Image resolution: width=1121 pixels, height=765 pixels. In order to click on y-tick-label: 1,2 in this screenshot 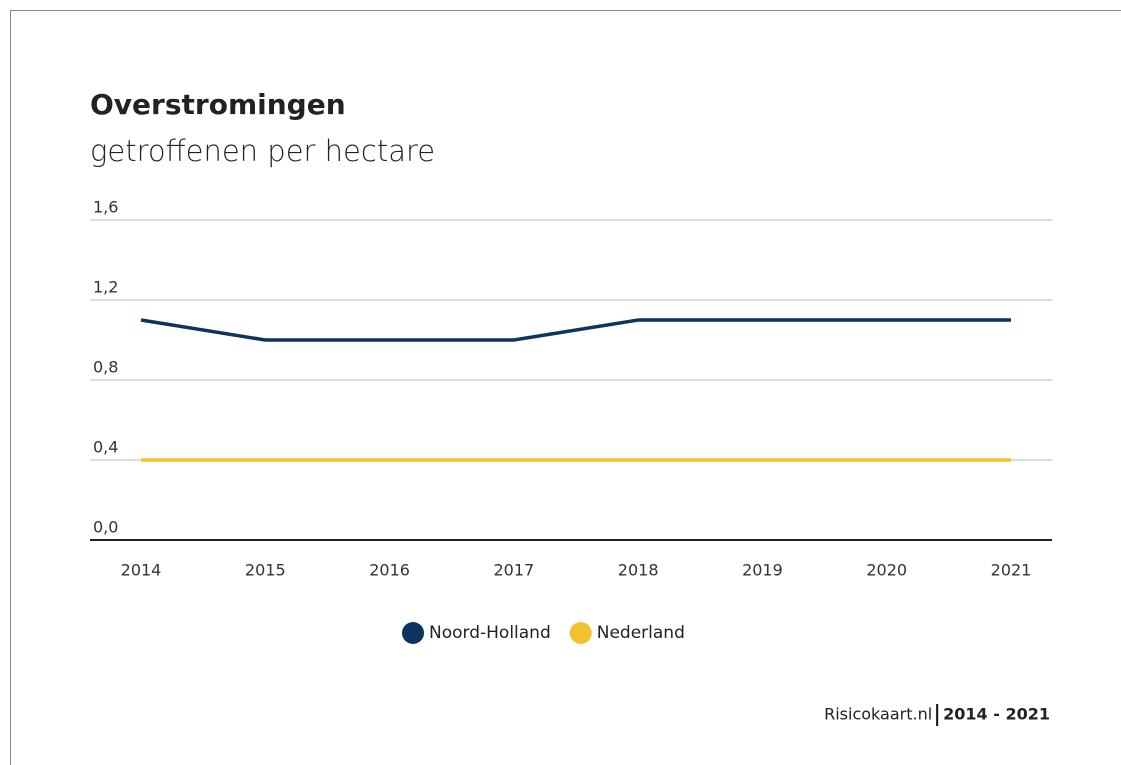, I will do `click(105, 287)`.